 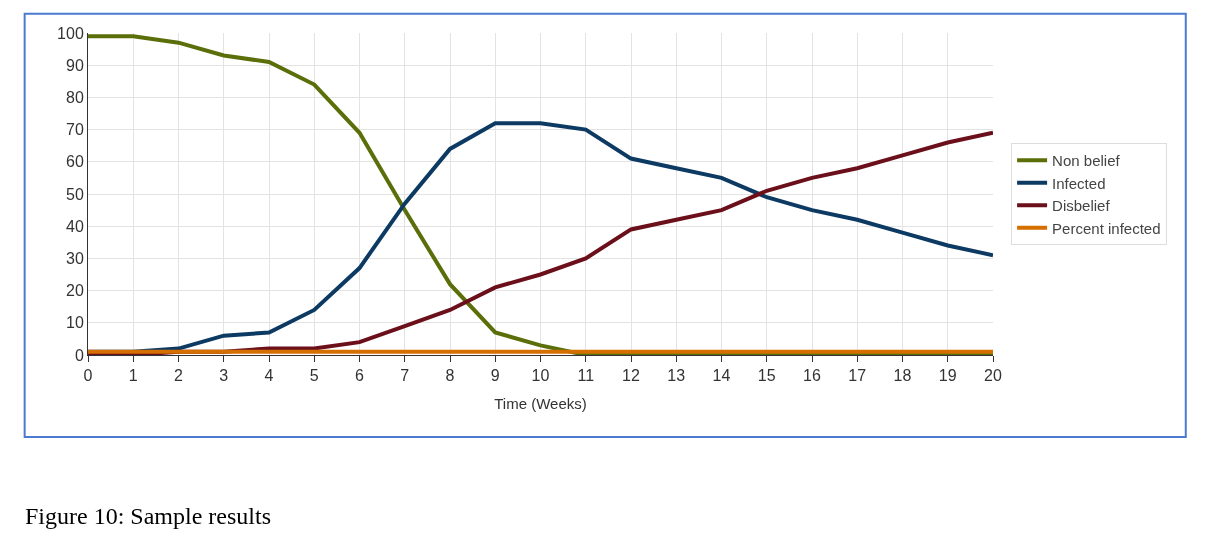 I want to click on x-tick-label: 9, so click(x=495, y=376).